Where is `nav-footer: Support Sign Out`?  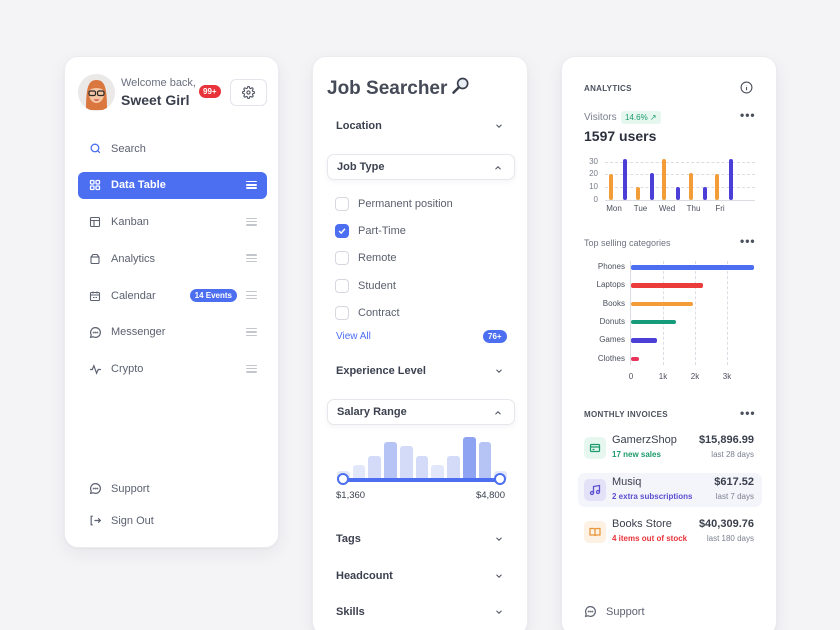 nav-footer: Support Sign Out is located at coordinates (172, 507).